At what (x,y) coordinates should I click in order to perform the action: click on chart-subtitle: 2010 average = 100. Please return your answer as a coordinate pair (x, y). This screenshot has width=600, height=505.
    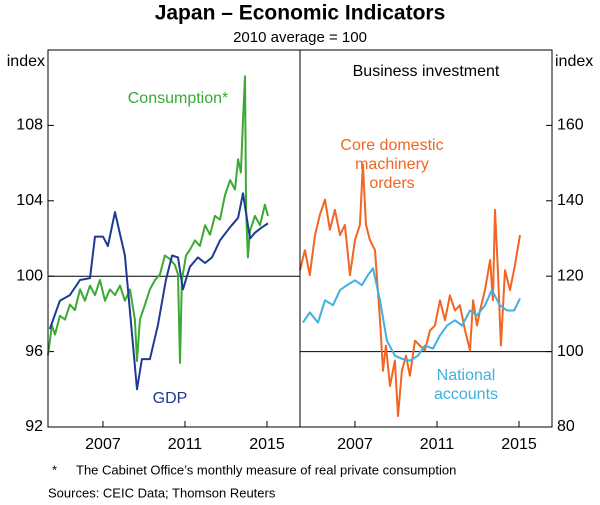
    Looking at the image, I should click on (300, 37).